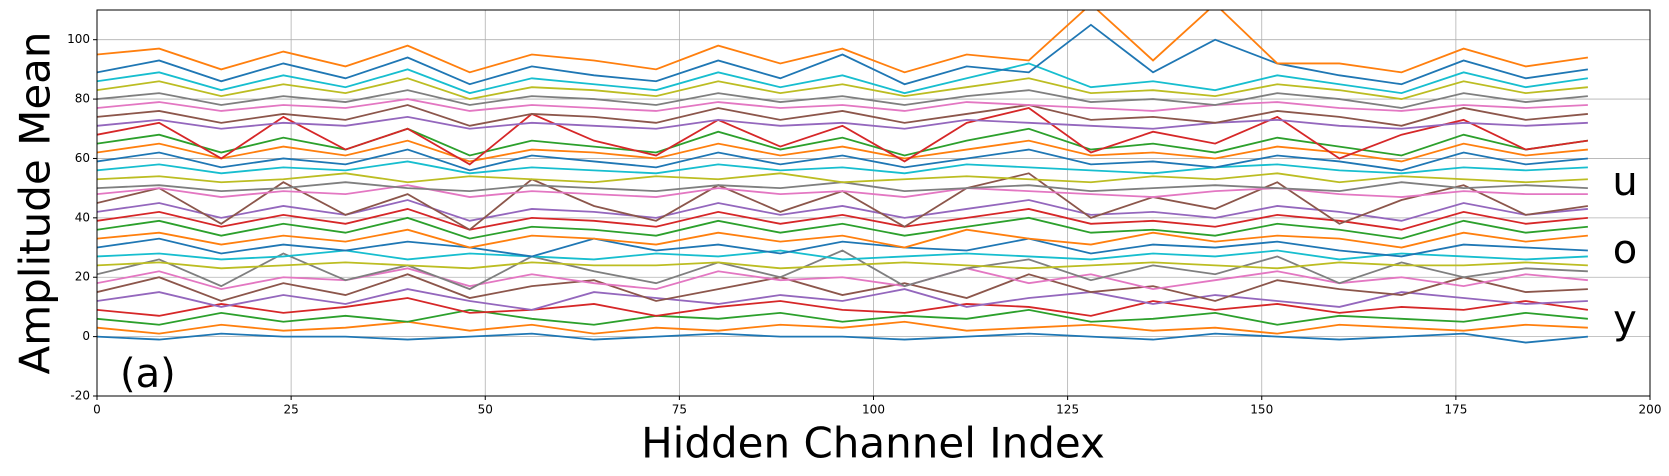 This screenshot has height=476, width=1669. I want to click on y-tick-label: 80, so click(82, 99).